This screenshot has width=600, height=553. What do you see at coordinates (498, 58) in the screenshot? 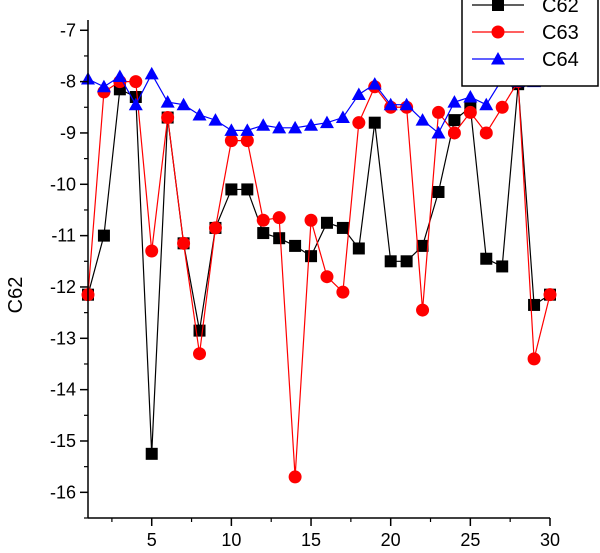
I see `legend-marker-C64` at bounding box center [498, 58].